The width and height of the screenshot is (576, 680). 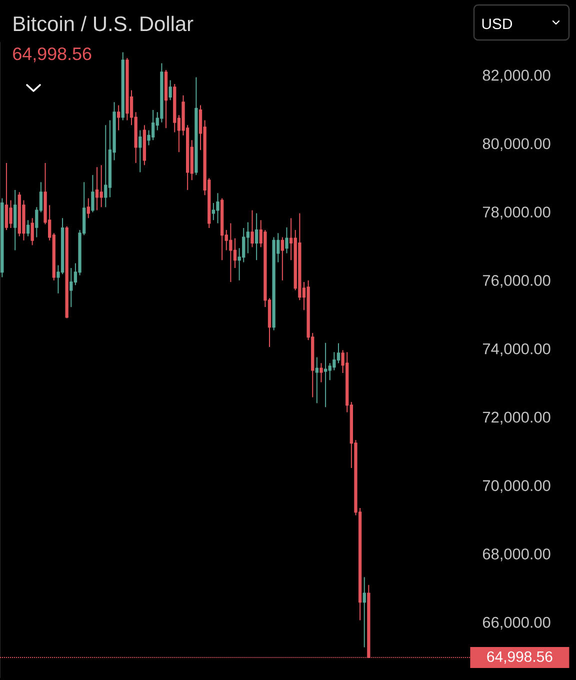 What do you see at coordinates (497, 24) in the screenshot?
I see `text: USD` at bounding box center [497, 24].